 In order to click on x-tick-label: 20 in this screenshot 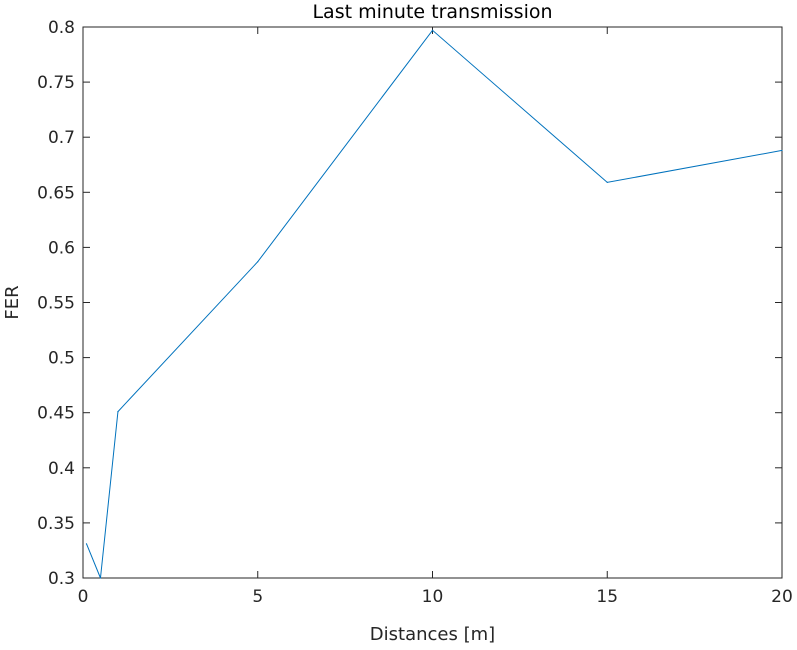, I will do `click(782, 597)`.